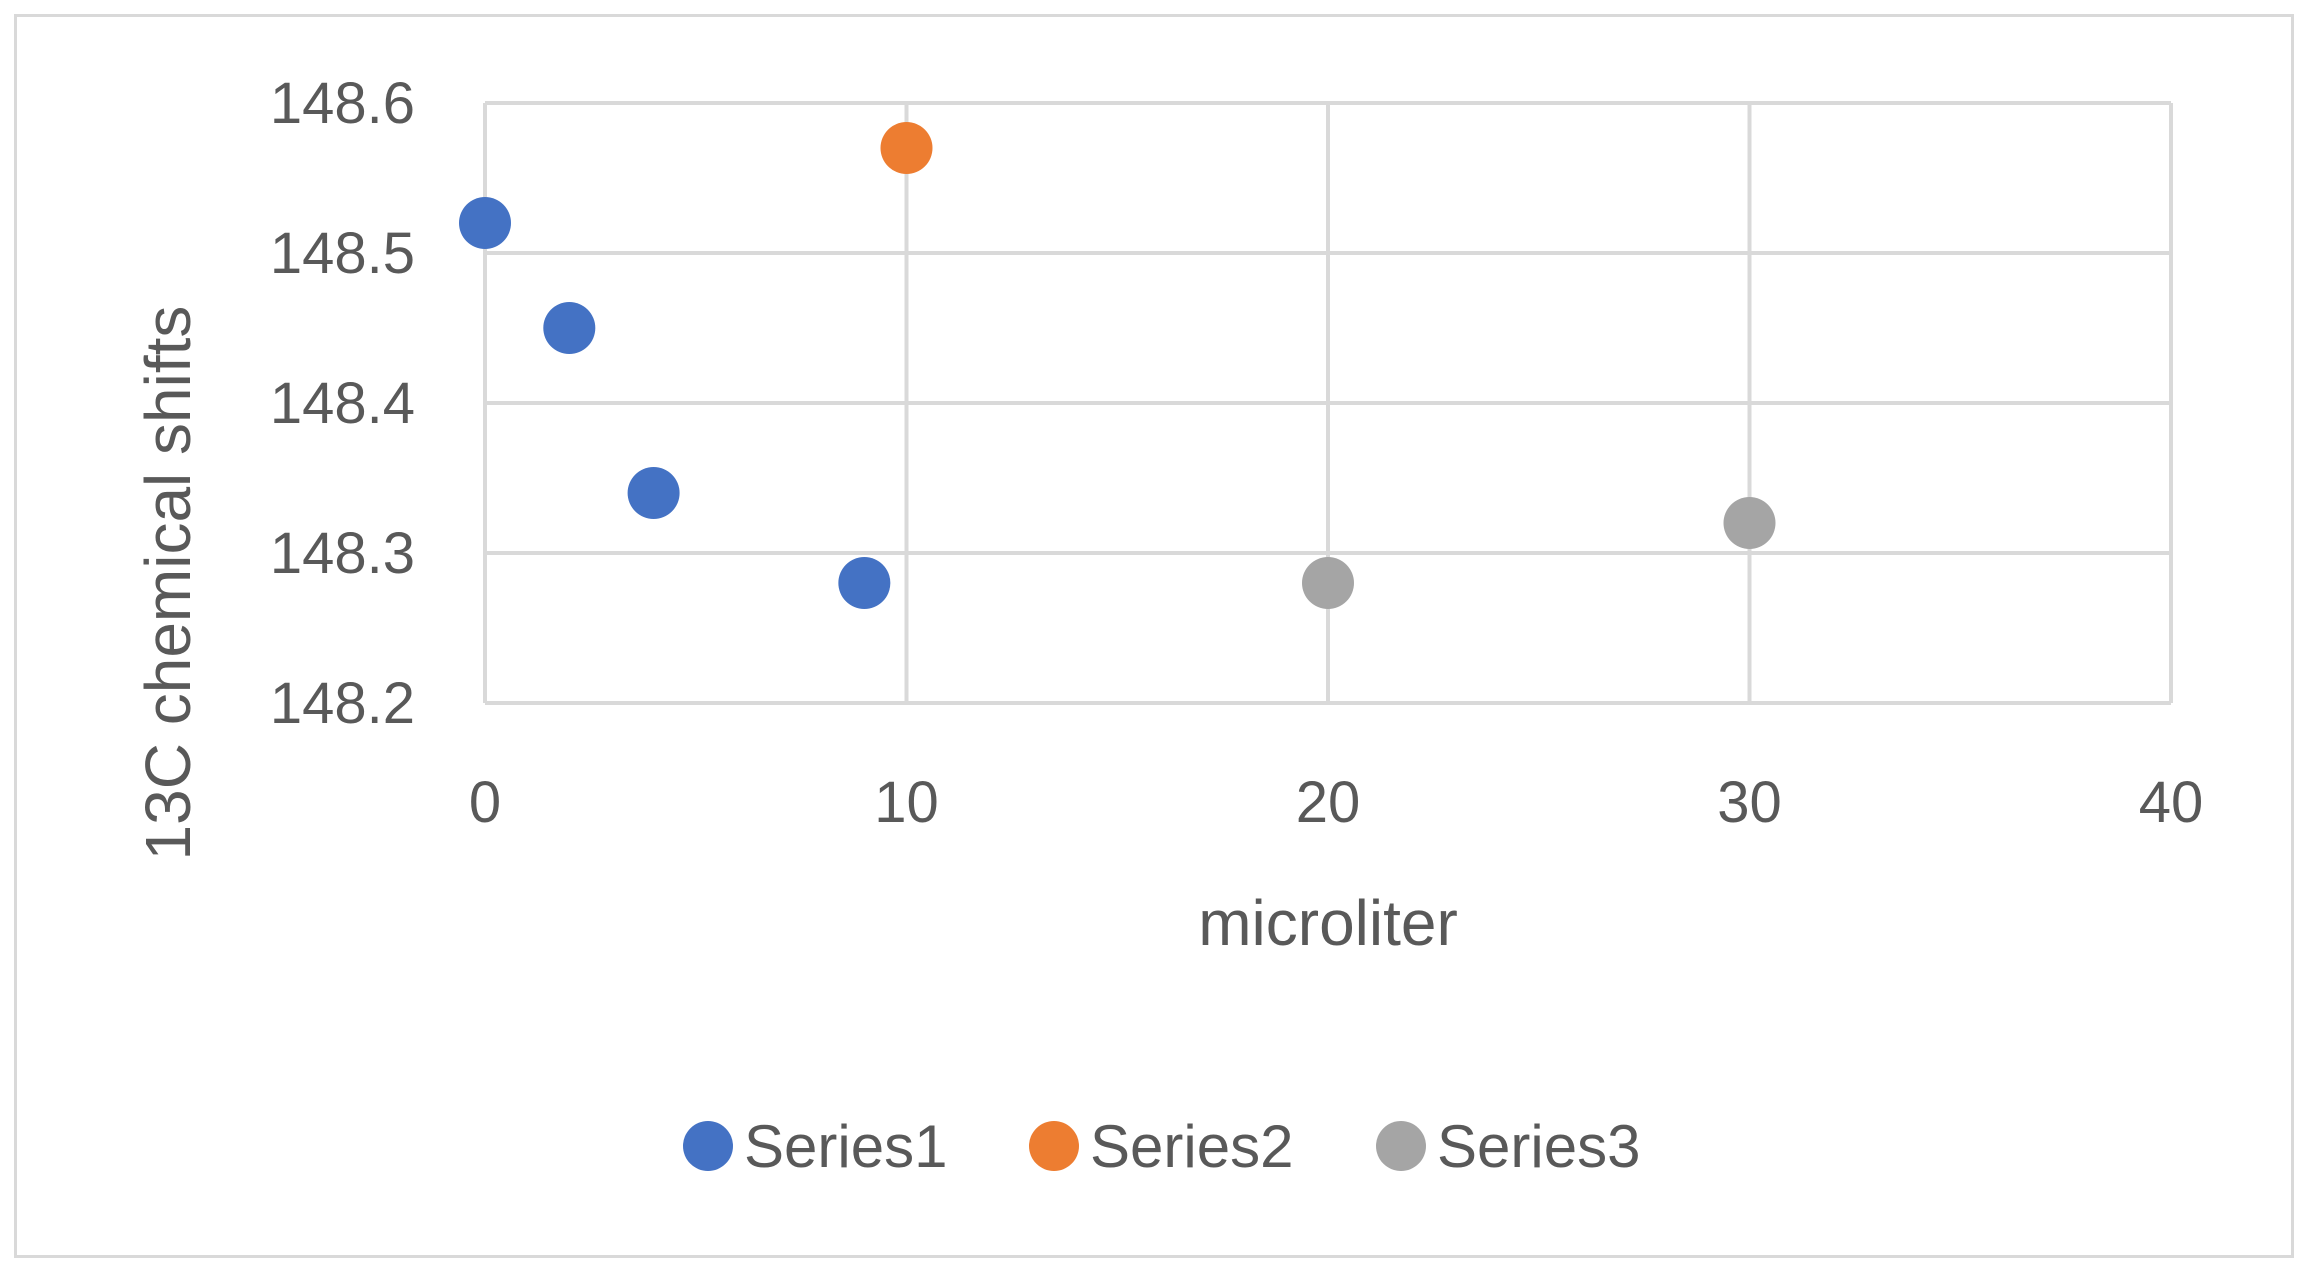 The width and height of the screenshot is (2312, 1276). Describe the element at coordinates (2171, 802) in the screenshot. I see `x-tick-label: 40` at that location.